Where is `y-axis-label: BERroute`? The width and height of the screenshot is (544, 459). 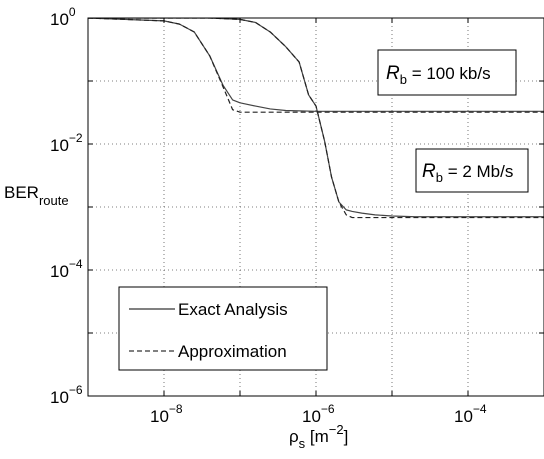 y-axis-label: BERroute is located at coordinates (36, 195).